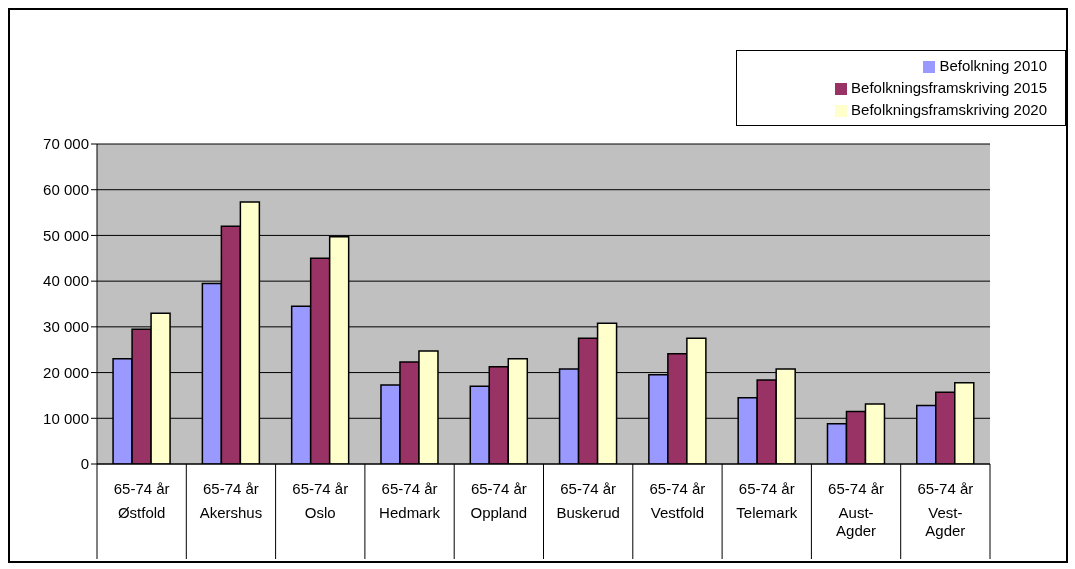 Image resolution: width=1075 pixels, height=569 pixels. I want to click on x-tick-label: 65-74 år Telemark, so click(767, 500).